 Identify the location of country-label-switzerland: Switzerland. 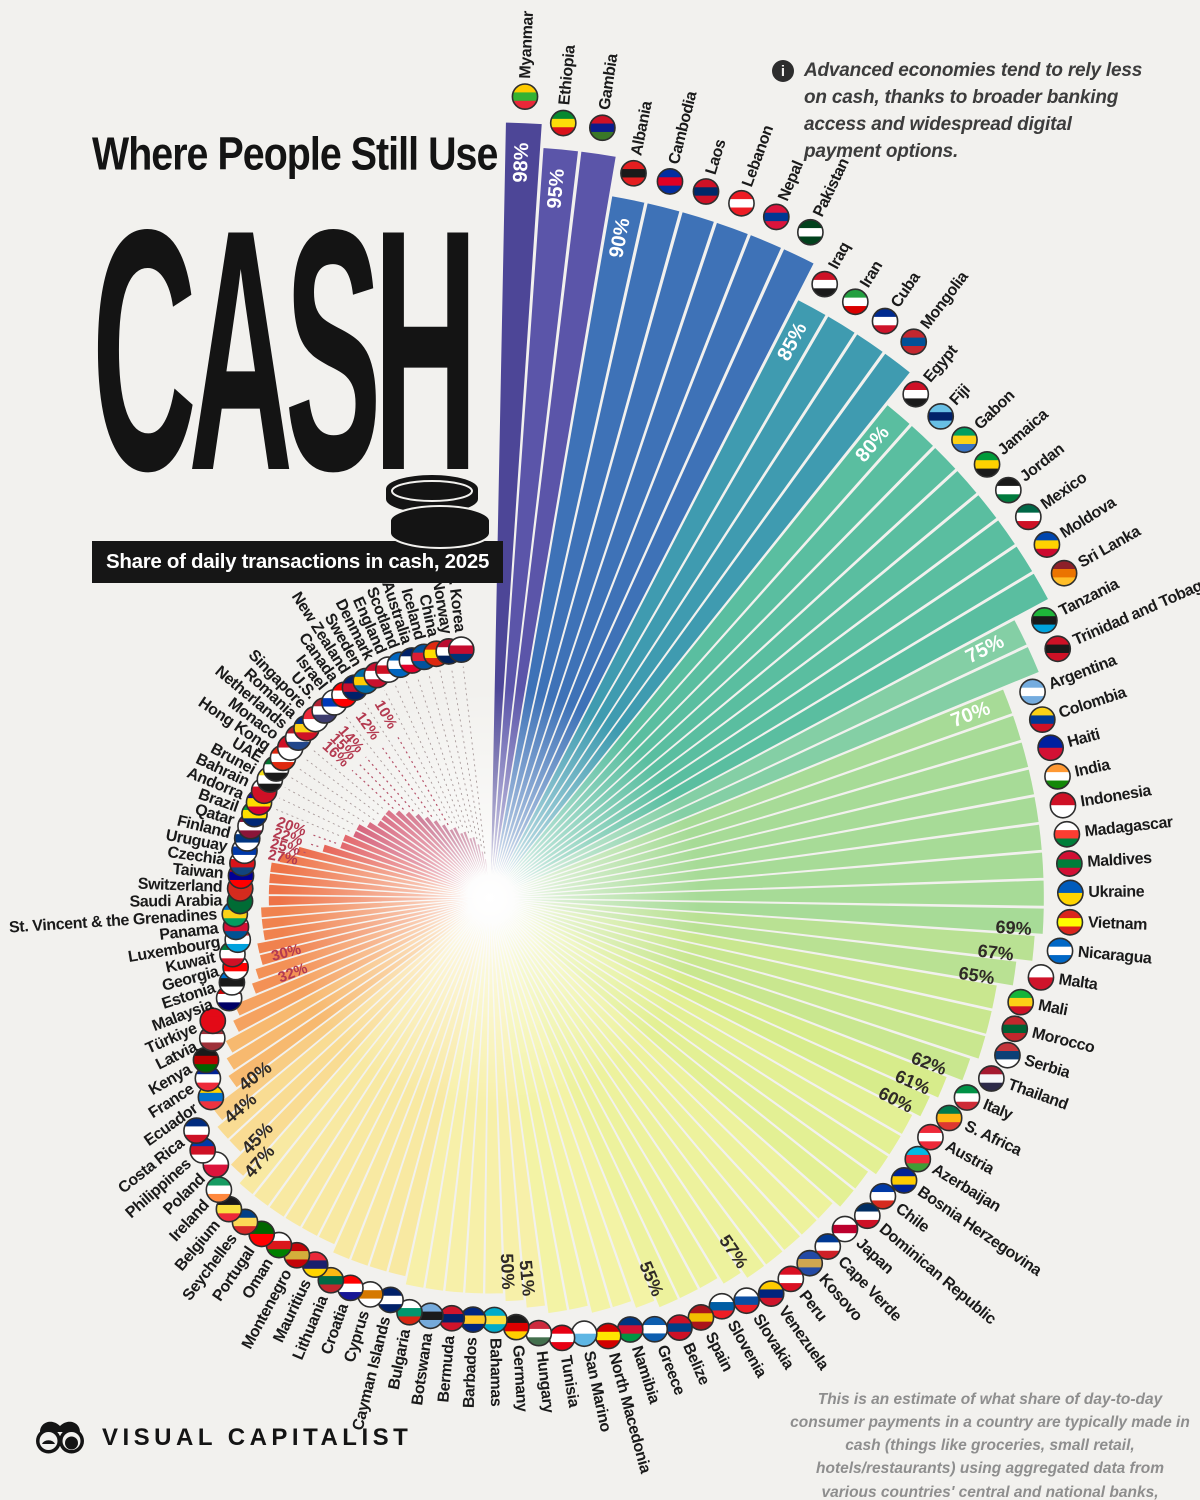
(179, 886).